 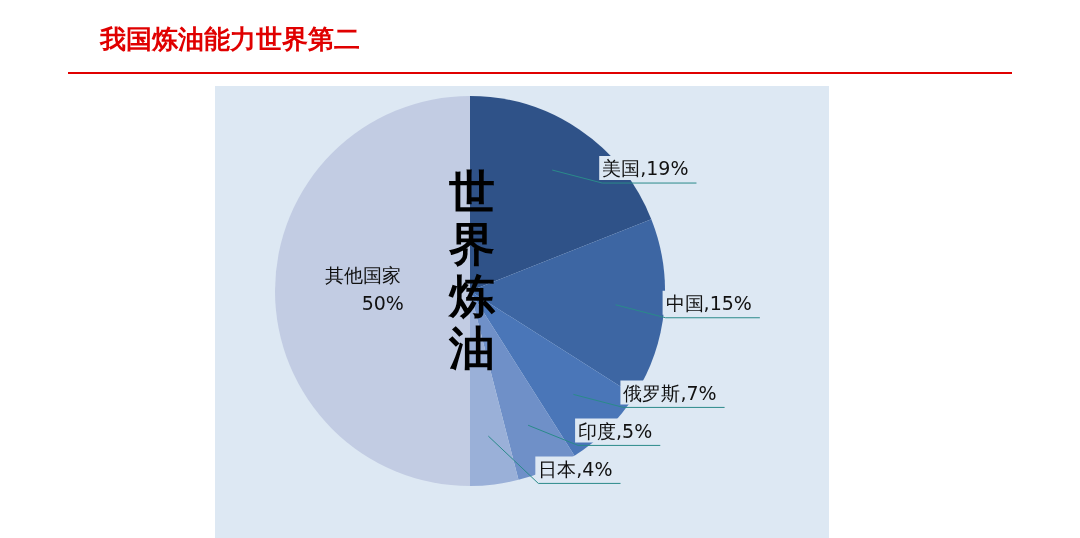 I want to click on slice-label: 中国,15%, so click(x=708, y=303).